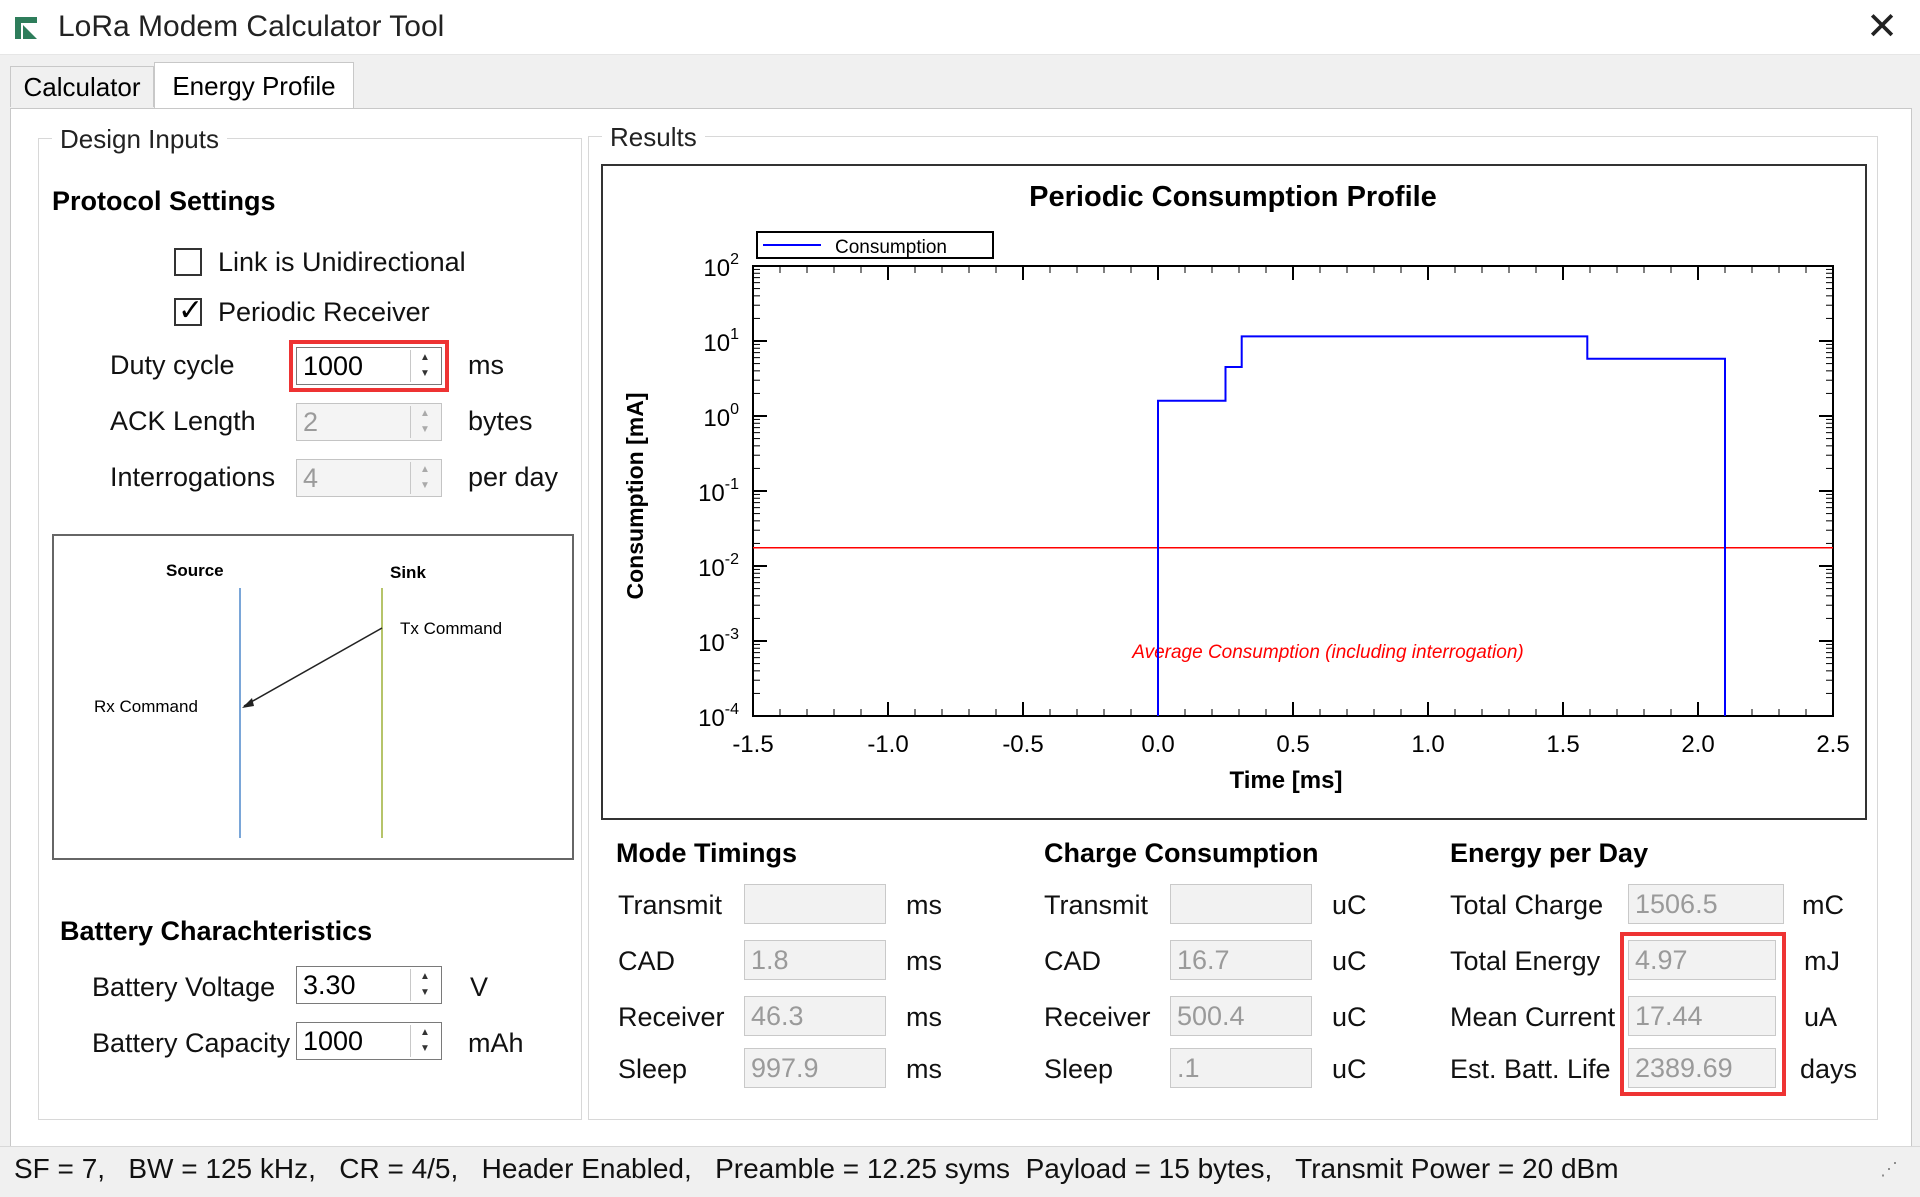  Describe the element at coordinates (924, 961) in the screenshot. I see `mode-cad-unit: ms` at that location.